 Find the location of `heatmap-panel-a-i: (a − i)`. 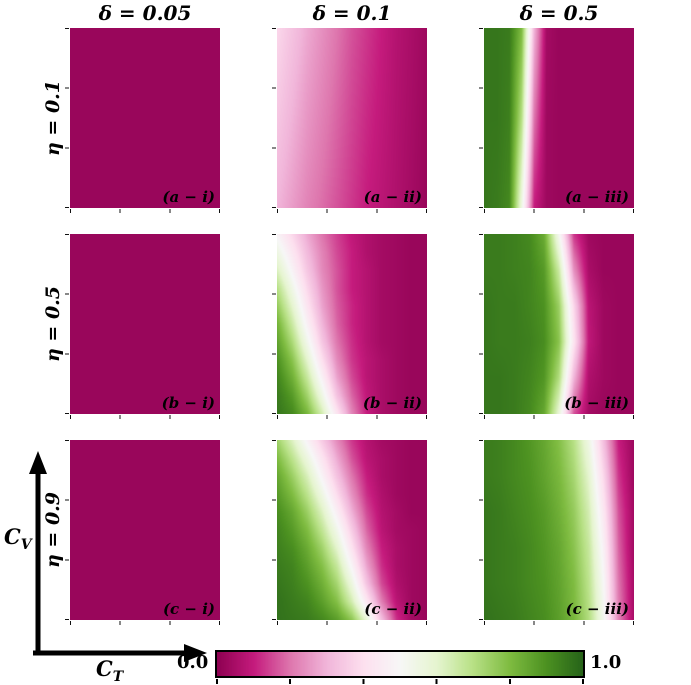

heatmap-panel-a-i: (a − i) is located at coordinates (142, 120).